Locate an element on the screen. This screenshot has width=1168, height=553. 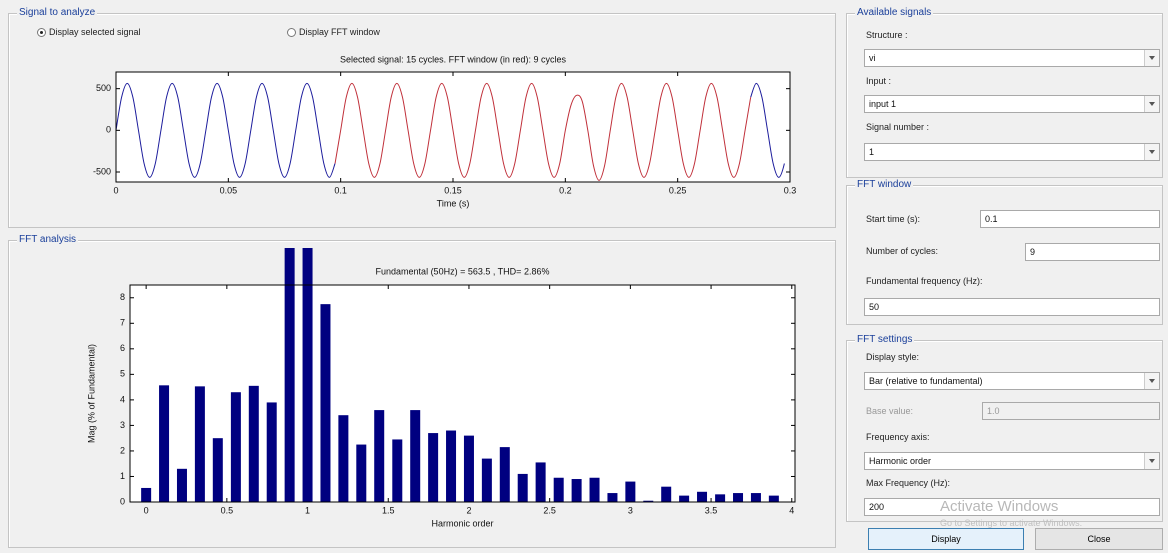
settings-panel: FFT settings is located at coordinates (1004, 428).